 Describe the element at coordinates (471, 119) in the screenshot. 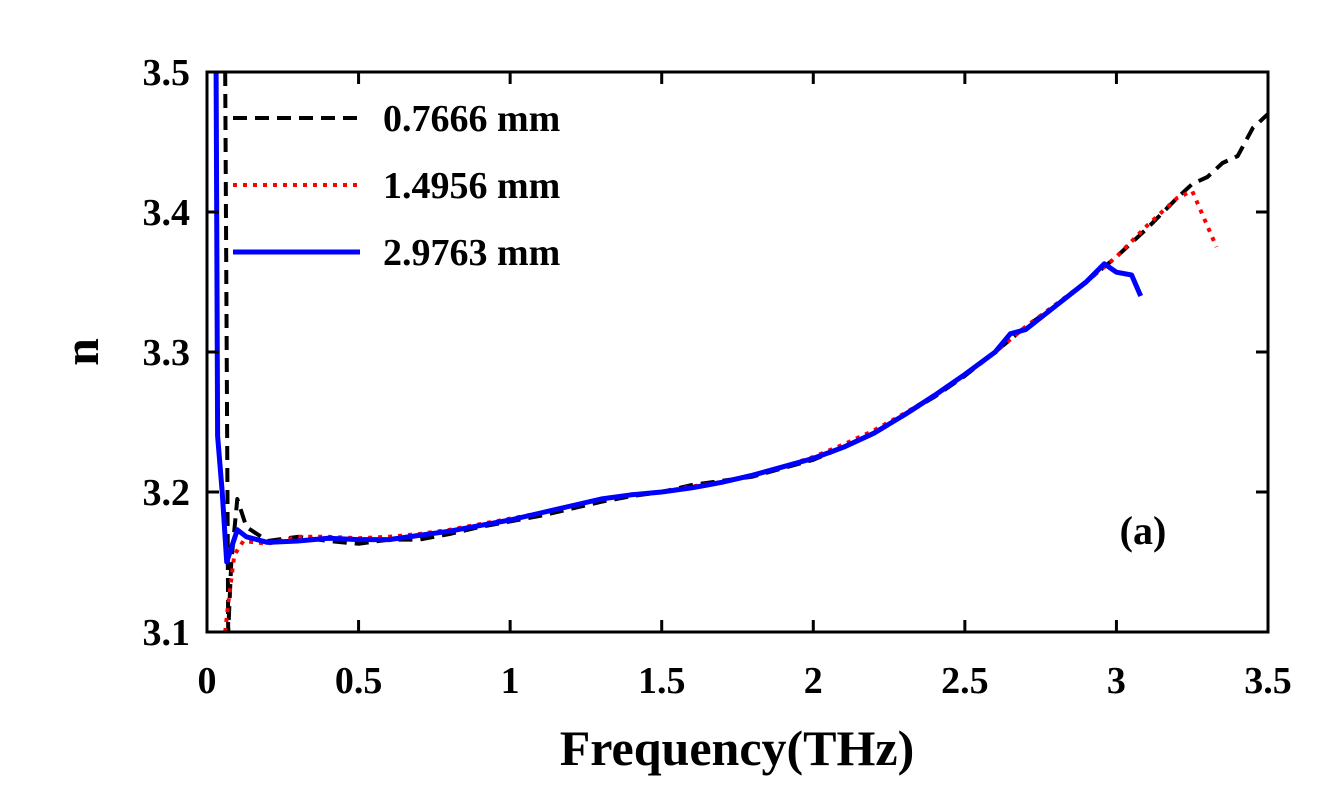

I see `legend-label-1: 0.7666 mm` at that location.